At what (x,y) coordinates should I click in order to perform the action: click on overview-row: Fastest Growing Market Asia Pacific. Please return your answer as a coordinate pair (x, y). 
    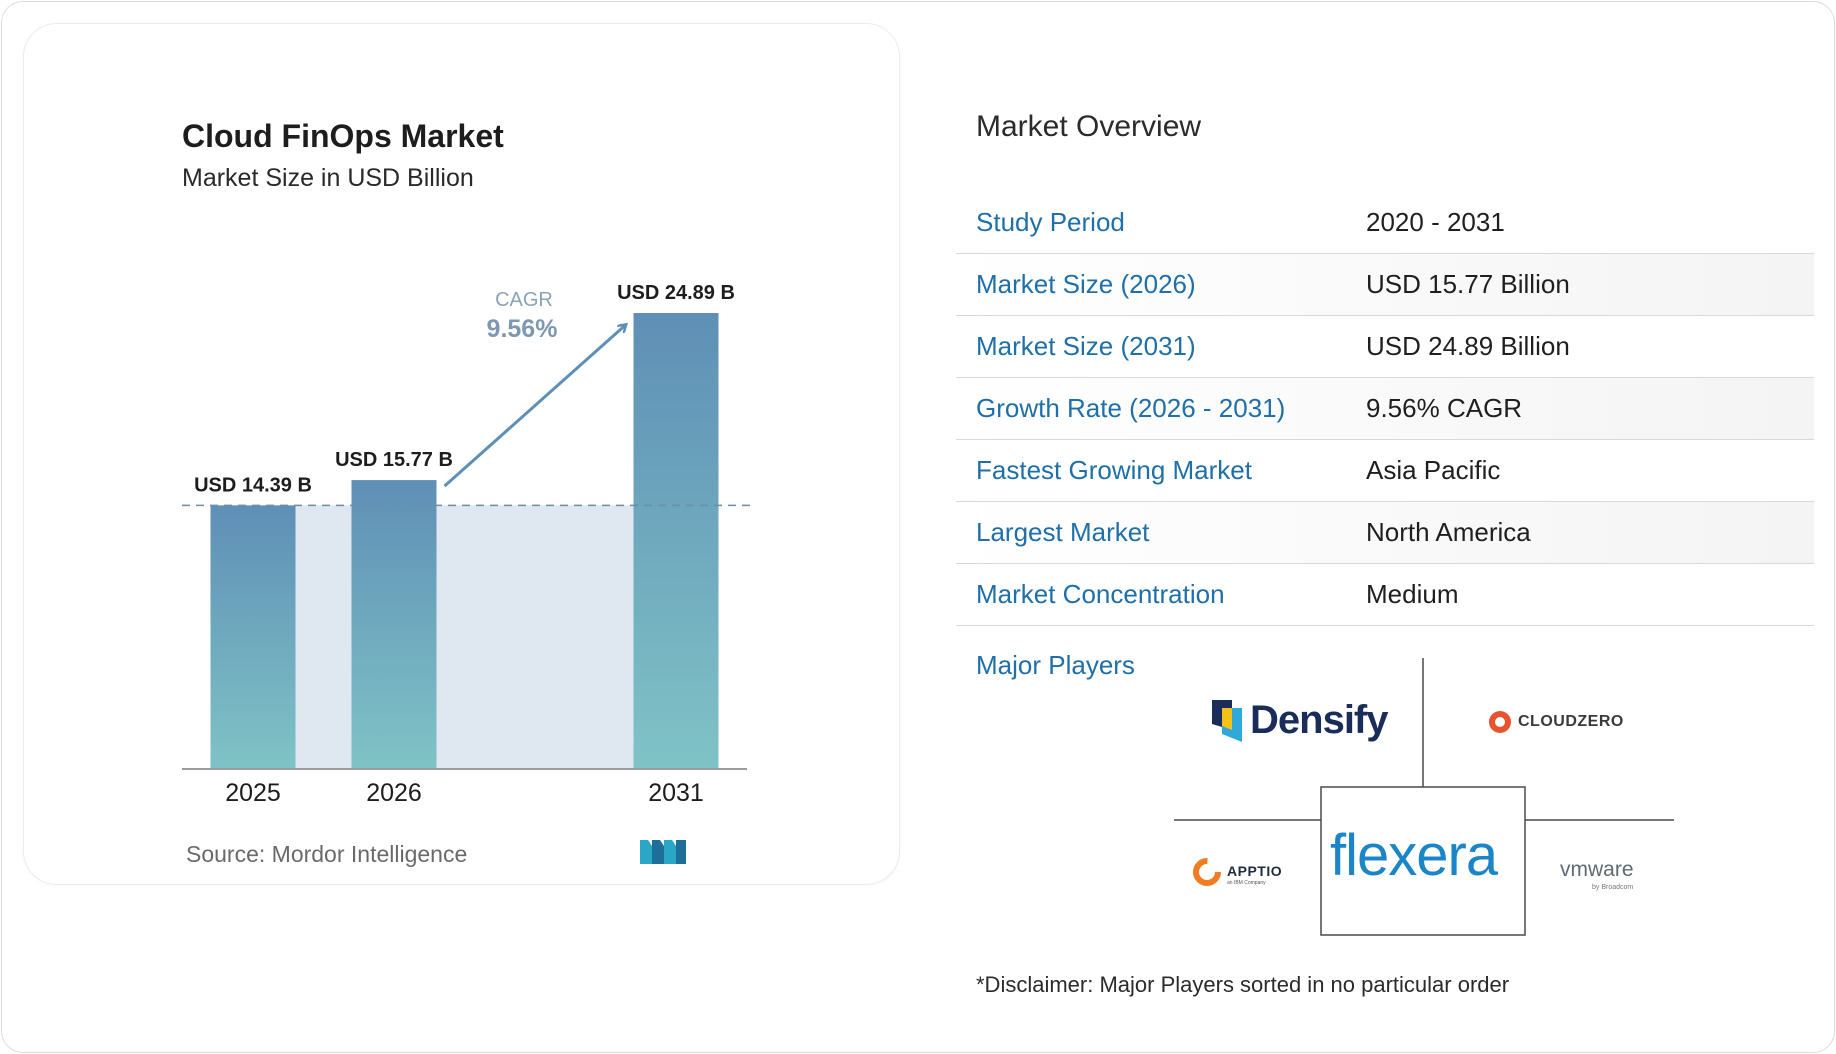
    Looking at the image, I should click on (1385, 471).